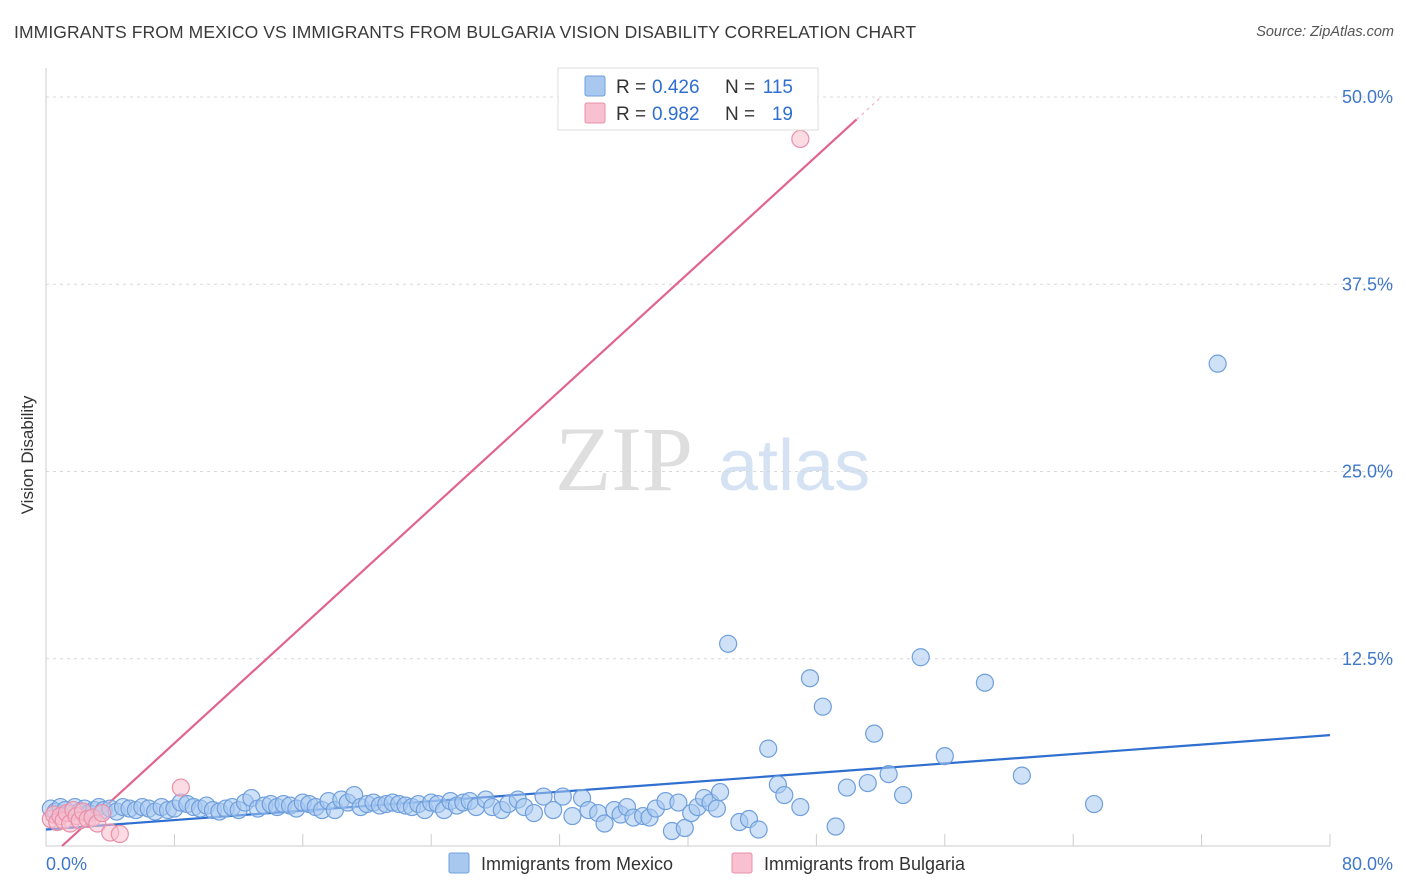  I want to click on y-axis-title: Vision Disability, so click(27, 454).